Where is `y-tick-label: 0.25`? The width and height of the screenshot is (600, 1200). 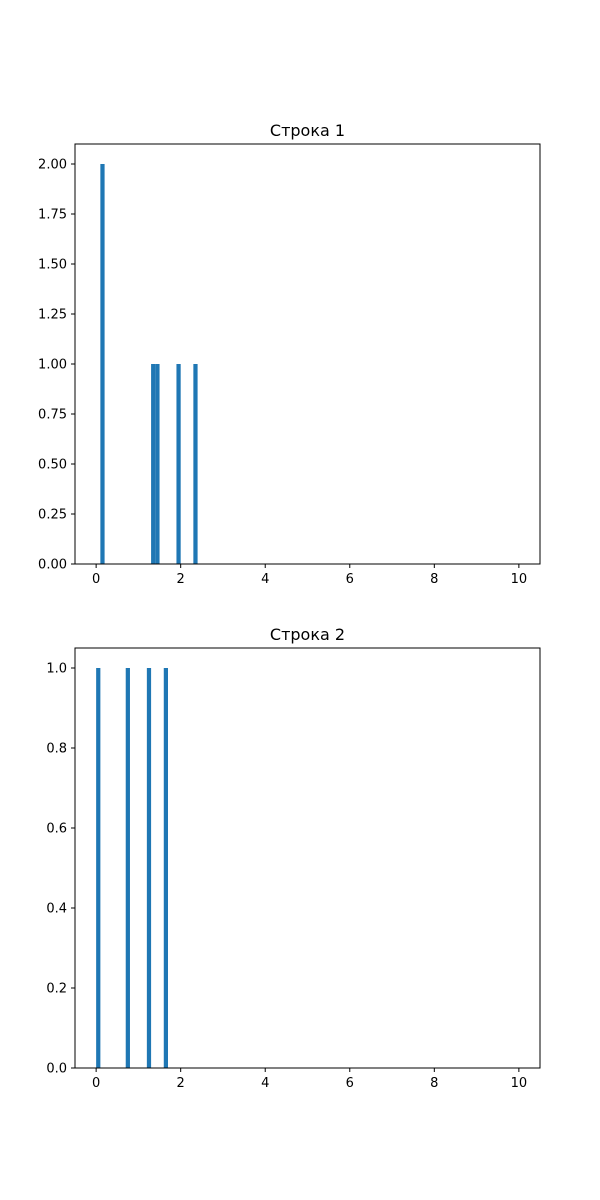
y-tick-label: 0.25 is located at coordinates (52, 515).